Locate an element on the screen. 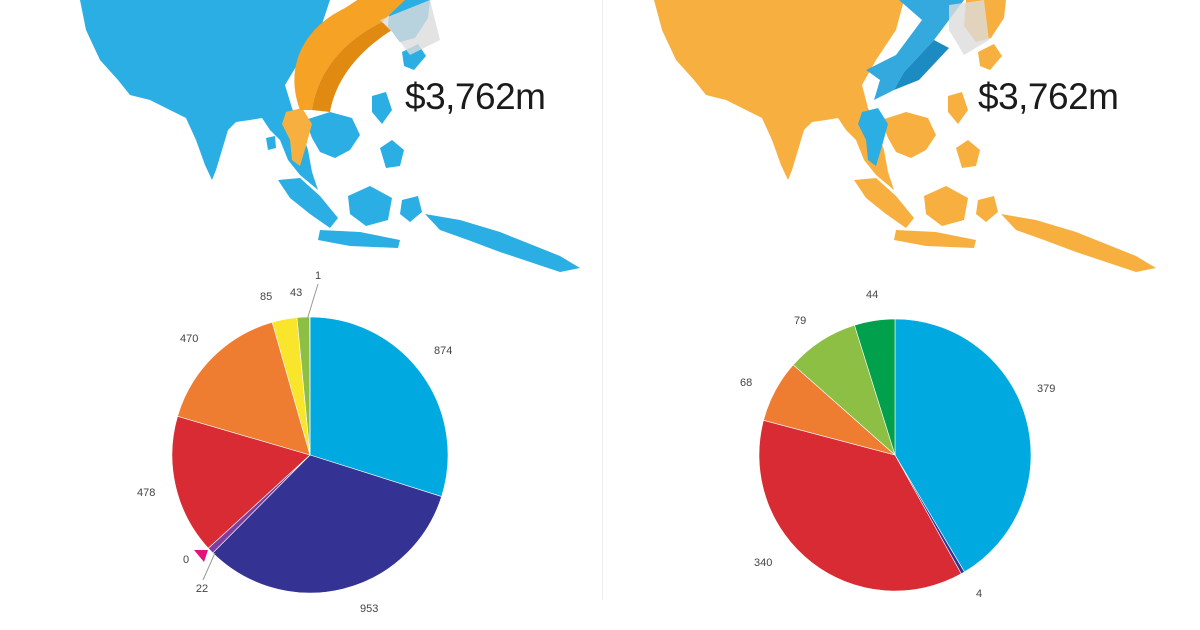 Image resolution: width=1200 pixels, height=630 pixels. left-data-label-22: 22 is located at coordinates (202, 589).